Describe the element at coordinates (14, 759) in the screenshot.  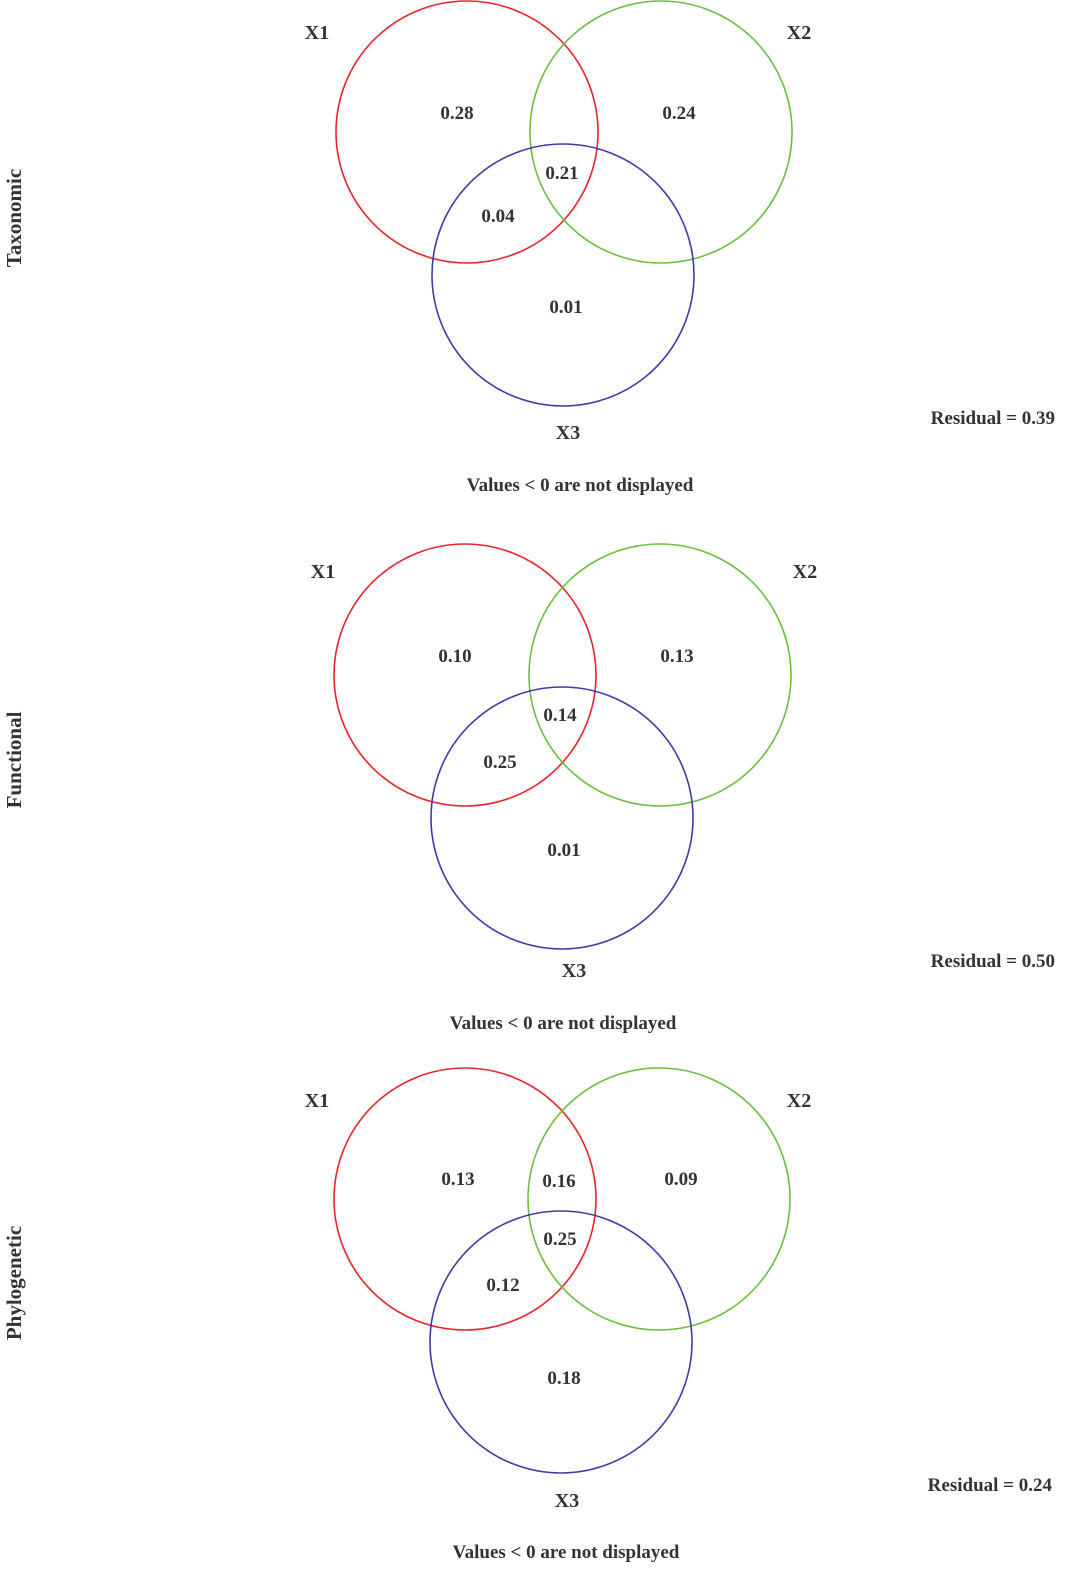
I see `row-label: Functional` at that location.